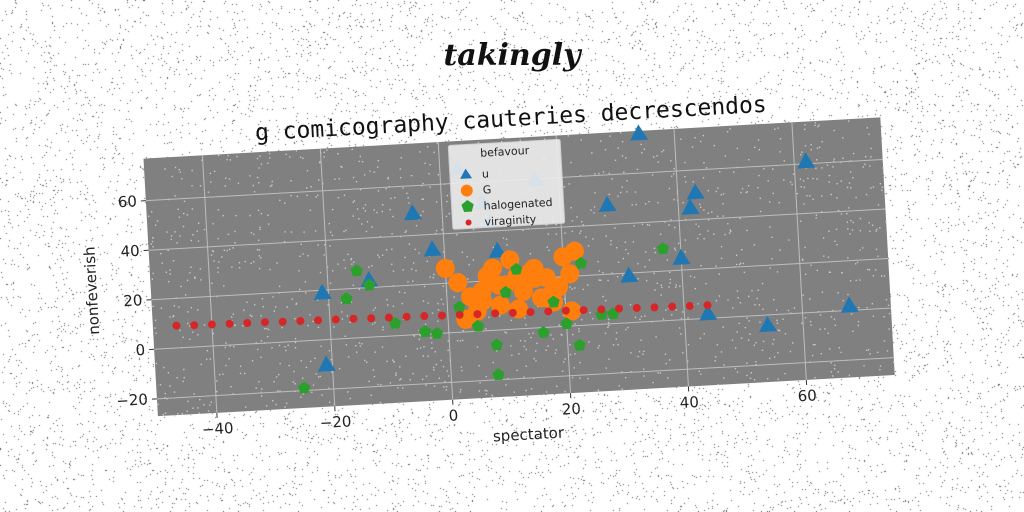 This screenshot has width=1024, height=512. What do you see at coordinates (486, 189) in the screenshot?
I see `legend-label: G` at bounding box center [486, 189].